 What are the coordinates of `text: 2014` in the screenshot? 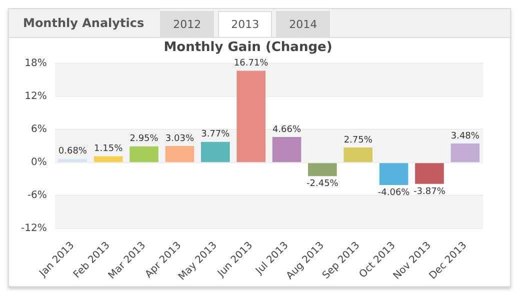 It's located at (303, 24).